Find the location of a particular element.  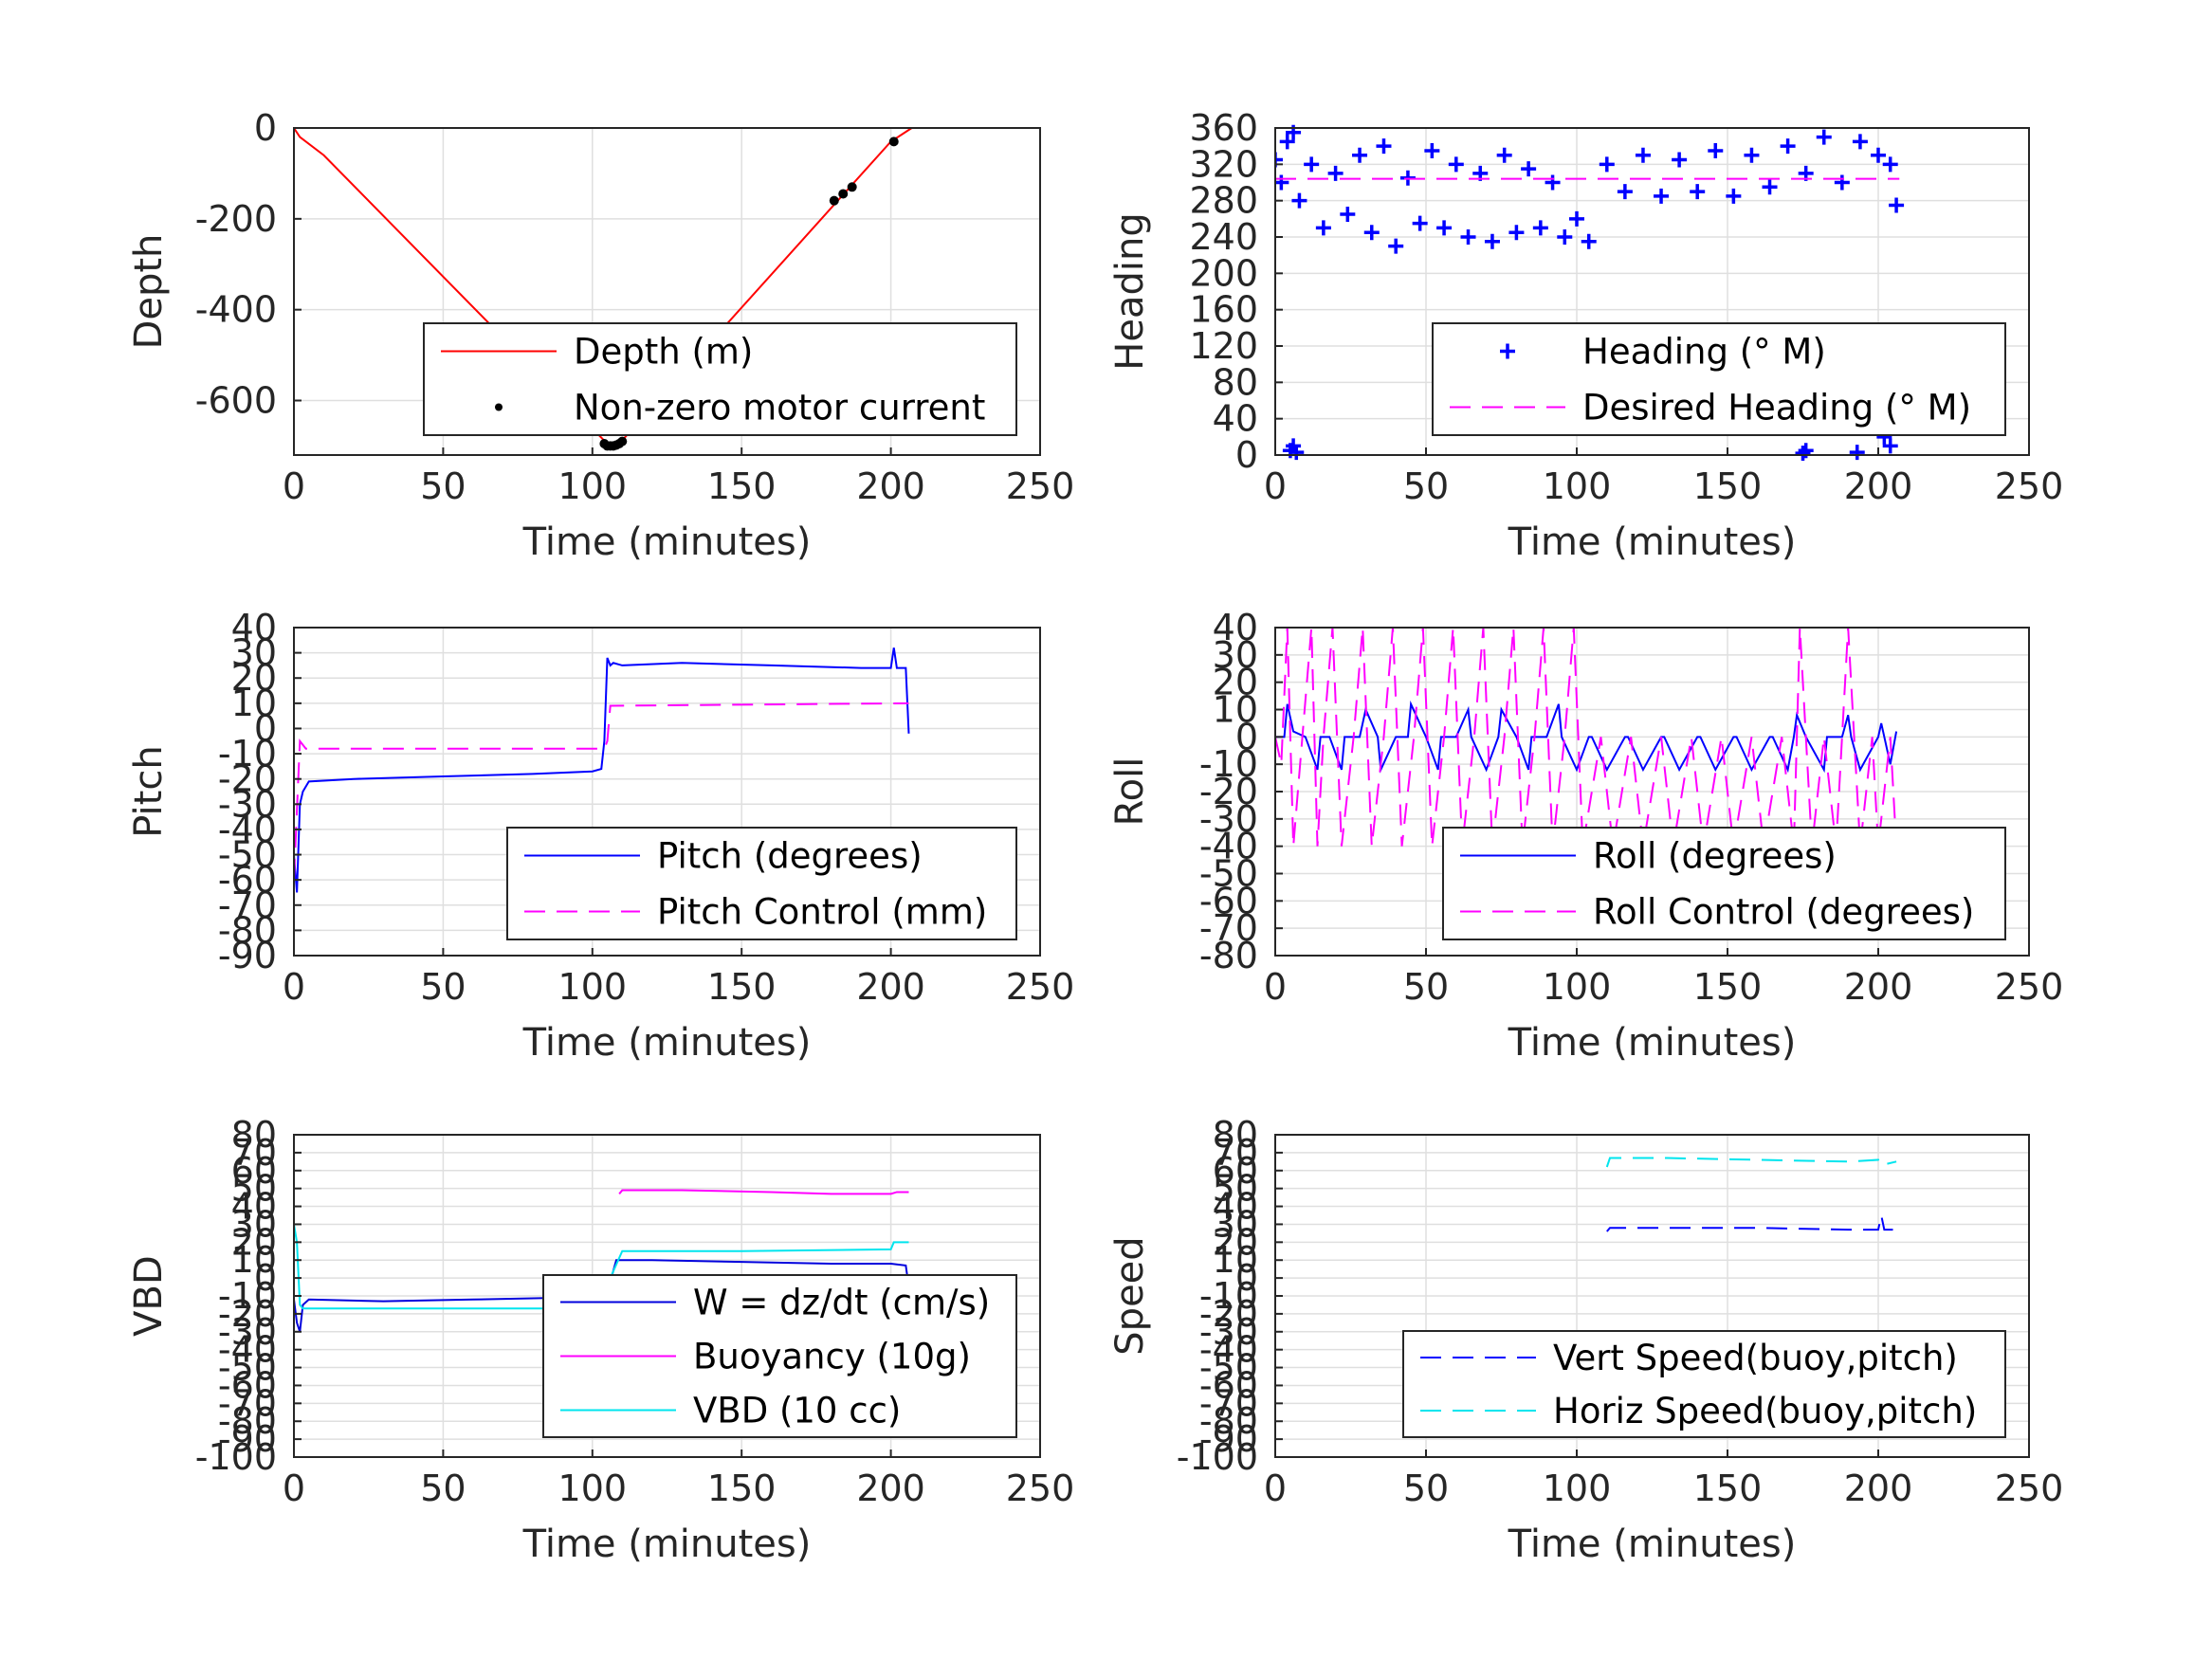

legend-label: Pitch Control (mm) is located at coordinates (822, 912).